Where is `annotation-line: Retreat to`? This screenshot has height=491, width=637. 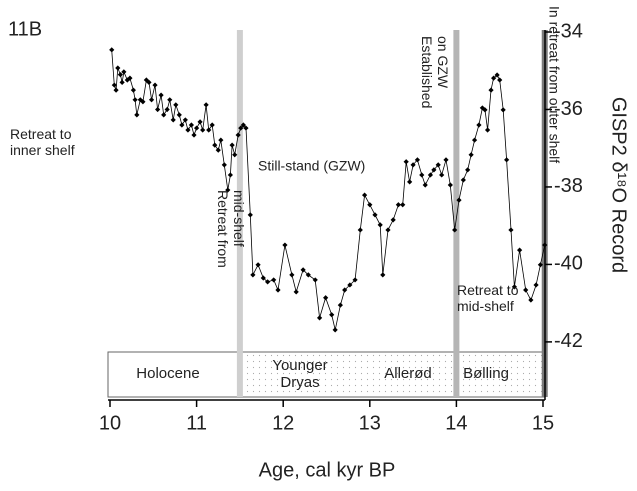 annotation-line: Retreat to is located at coordinates (41, 134).